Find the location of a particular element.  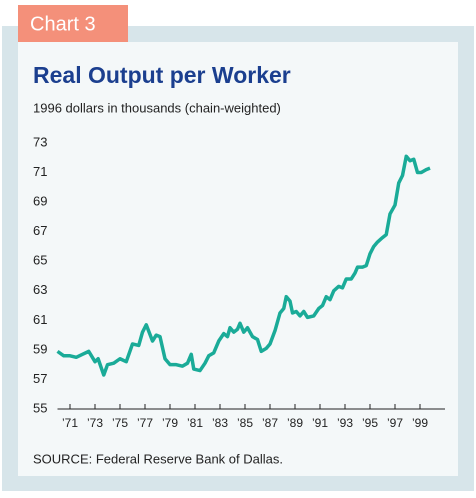

x-tick-label: ’79 is located at coordinates (170, 423).